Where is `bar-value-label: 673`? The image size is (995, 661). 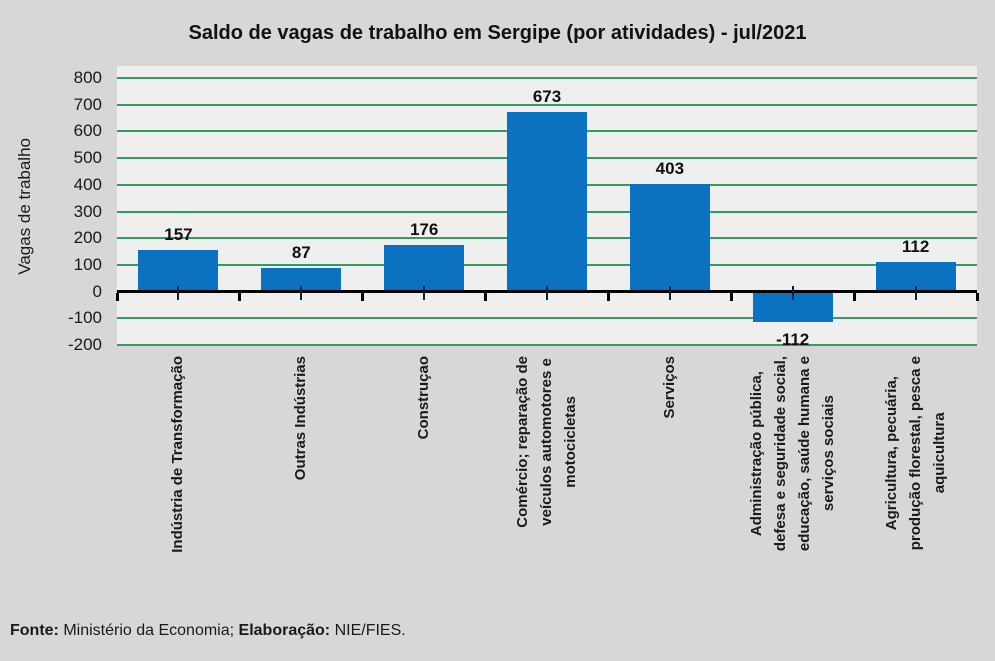
bar-value-label: 673 is located at coordinates (547, 96).